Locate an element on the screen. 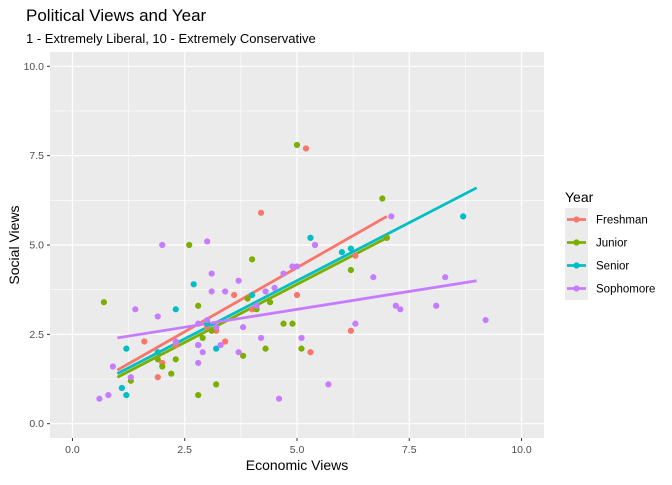  y-axis-label: Social Views is located at coordinates (14, 244).